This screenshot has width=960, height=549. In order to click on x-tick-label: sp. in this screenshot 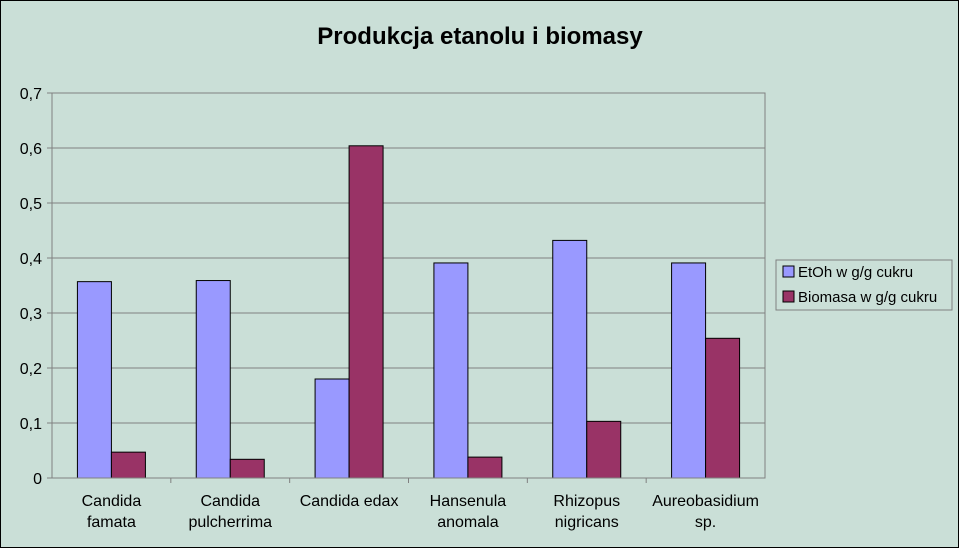, I will do `click(705, 522)`.